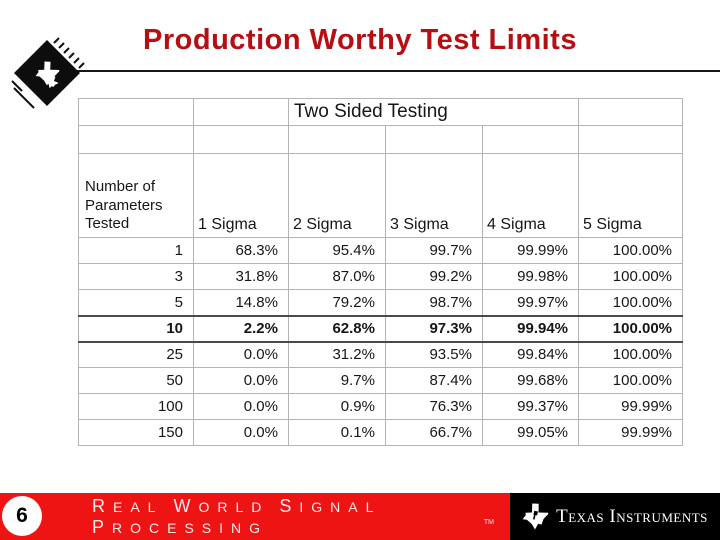  I want to click on probability-cell: 76.3%, so click(434, 406).